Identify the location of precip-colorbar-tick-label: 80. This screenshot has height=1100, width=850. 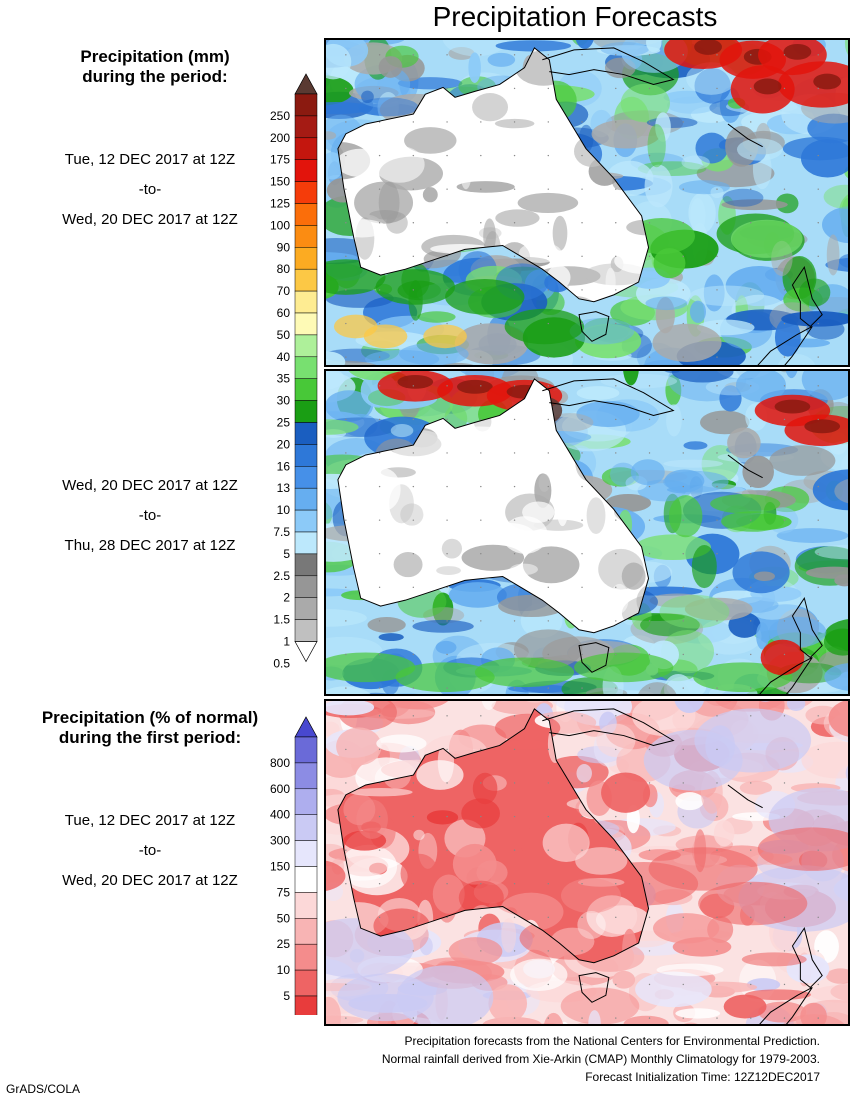
(284, 269).